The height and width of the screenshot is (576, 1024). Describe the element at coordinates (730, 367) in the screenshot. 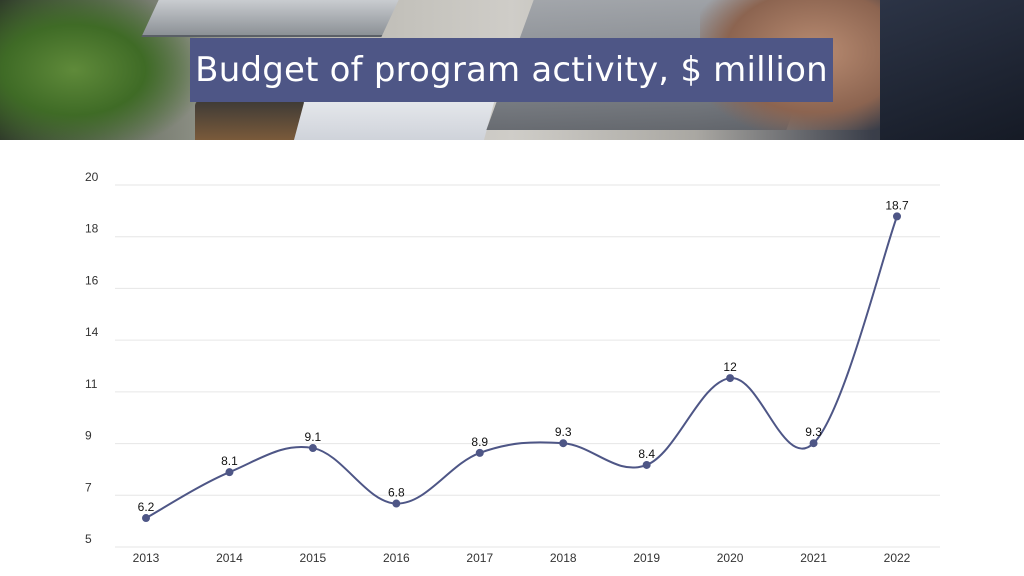

I see `data-label: 12` at that location.